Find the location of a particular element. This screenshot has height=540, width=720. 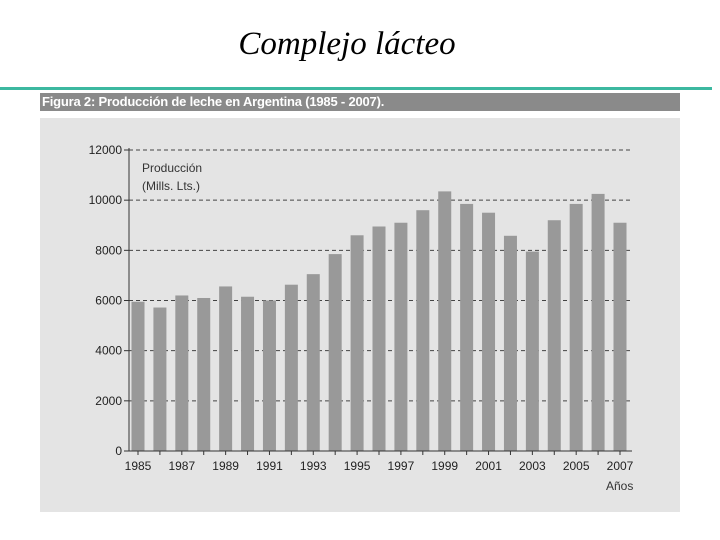

x-tick-label: 1991 is located at coordinates (269, 466).